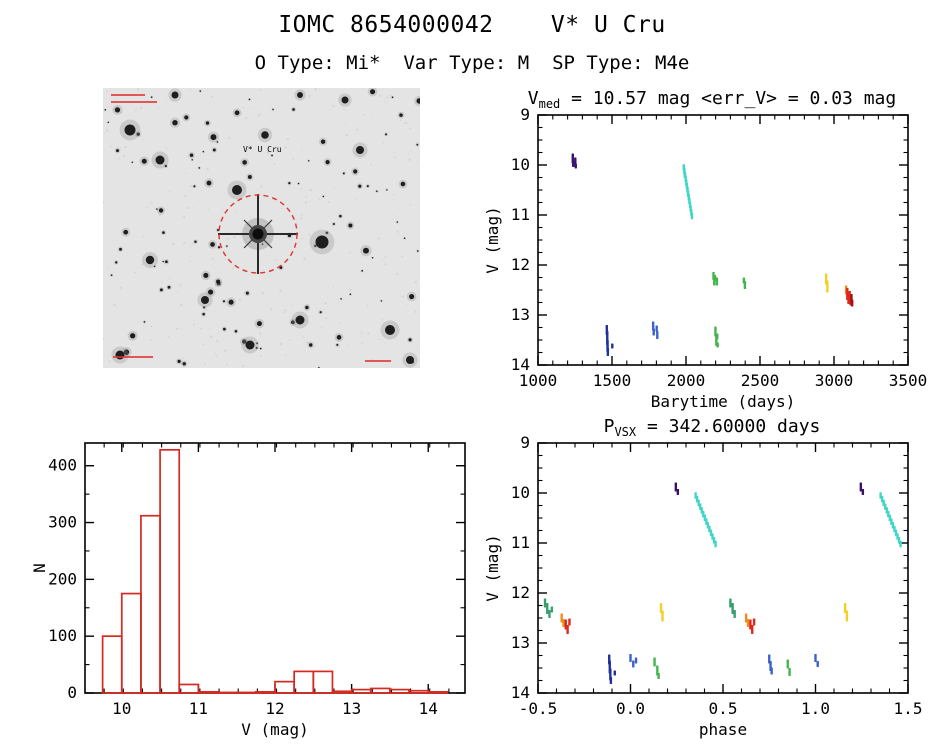 The image size is (944, 747). What do you see at coordinates (72, 692) in the screenshot?
I see `y-tick-label: 0` at bounding box center [72, 692].